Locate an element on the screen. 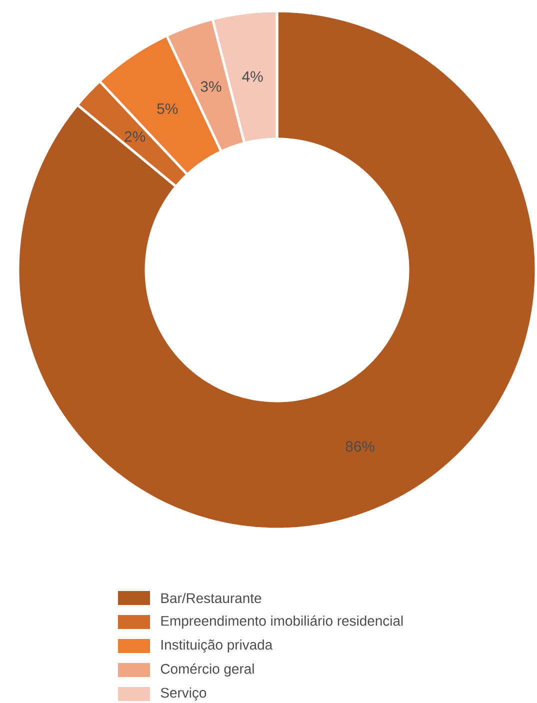 The image size is (537, 703). legend-label: Instituição privada is located at coordinates (216, 646).